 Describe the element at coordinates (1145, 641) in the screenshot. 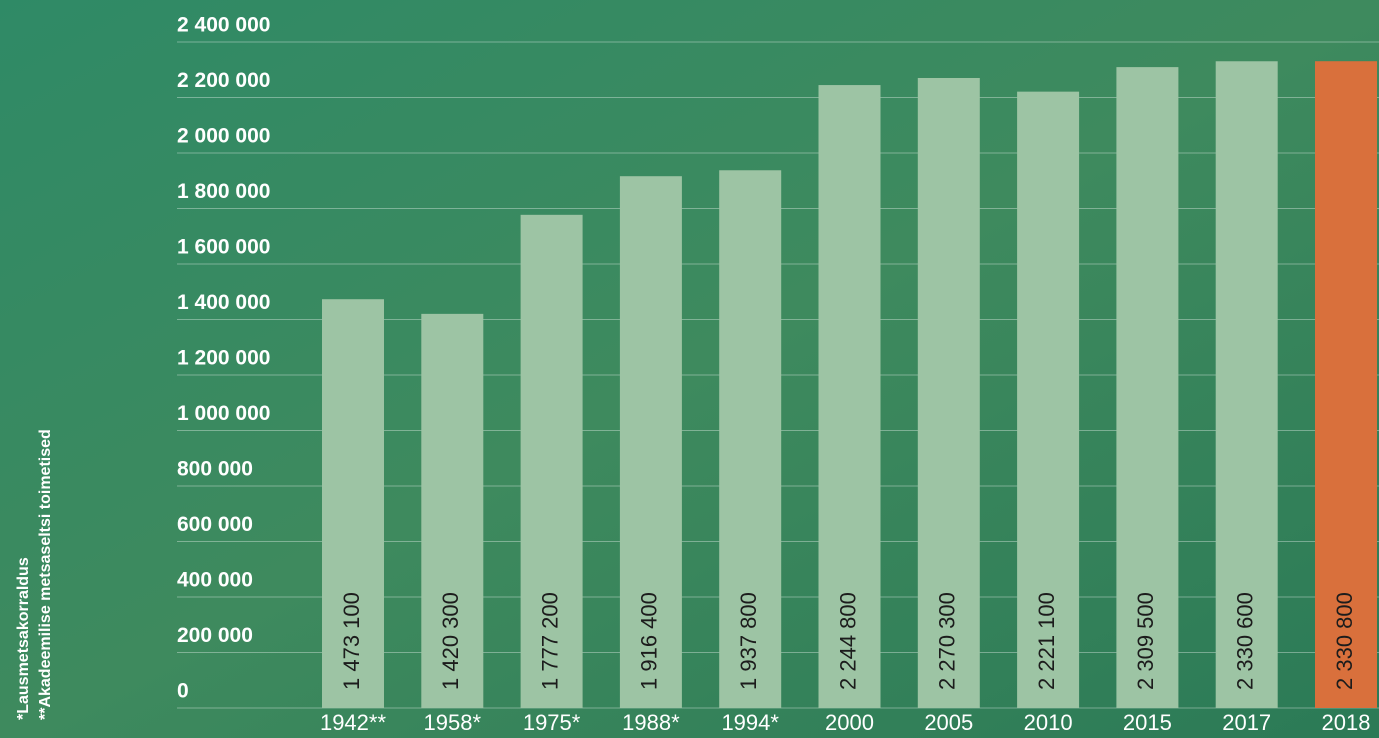

I see `value-label: 2 309 500` at that location.